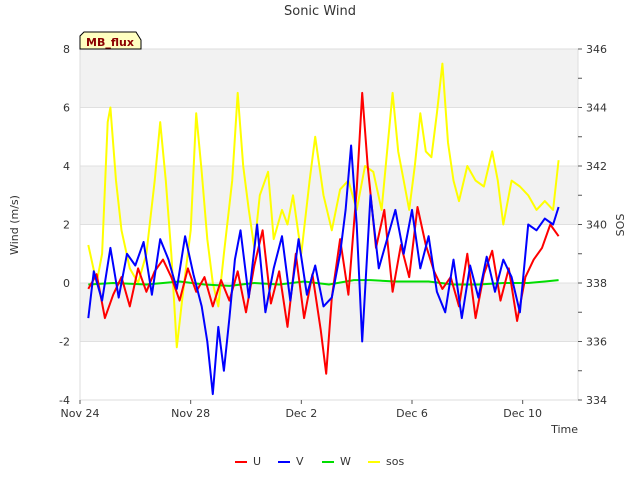 The height and width of the screenshot is (480, 640). I want to click on badge-box, so click(110, 40).